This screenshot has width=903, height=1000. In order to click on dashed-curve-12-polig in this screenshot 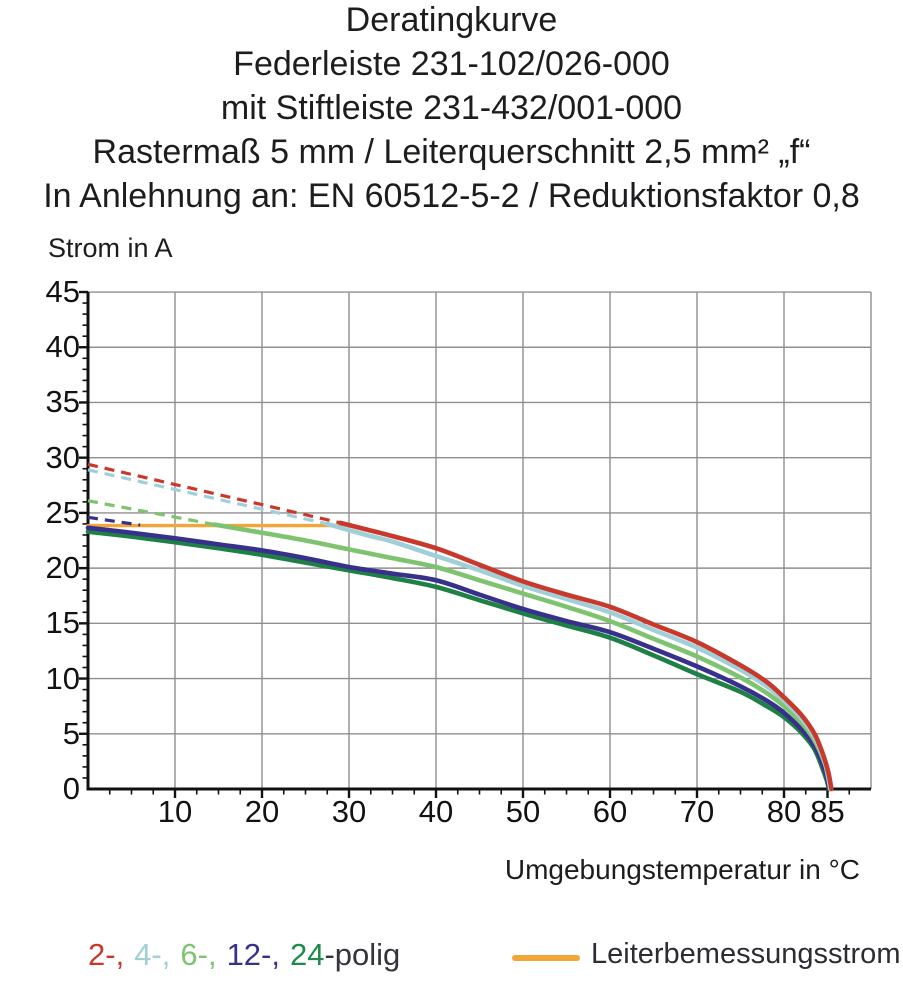, I will do `click(114, 521)`.